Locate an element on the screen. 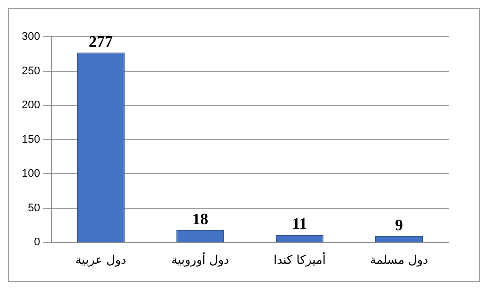 Image resolution: width=488 pixels, height=291 pixels. y-tick-label: 150 is located at coordinates (31, 140).